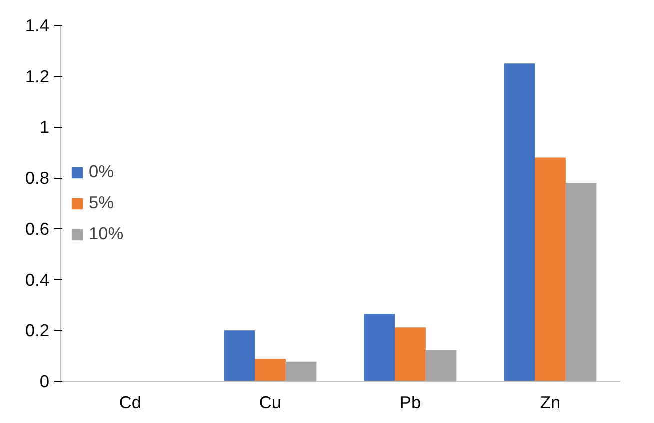  Describe the element at coordinates (37, 178) in the screenshot. I see `y-tick-label: 0.8` at that location.